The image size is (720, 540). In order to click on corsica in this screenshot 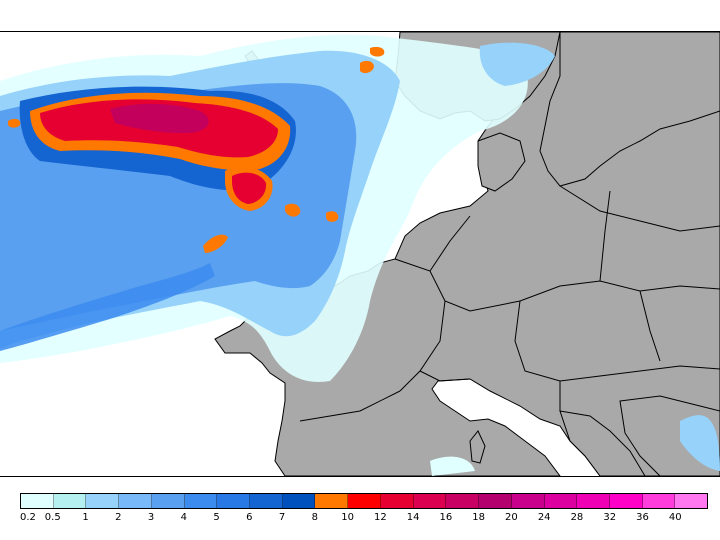, I will do `click(477, 447)`.